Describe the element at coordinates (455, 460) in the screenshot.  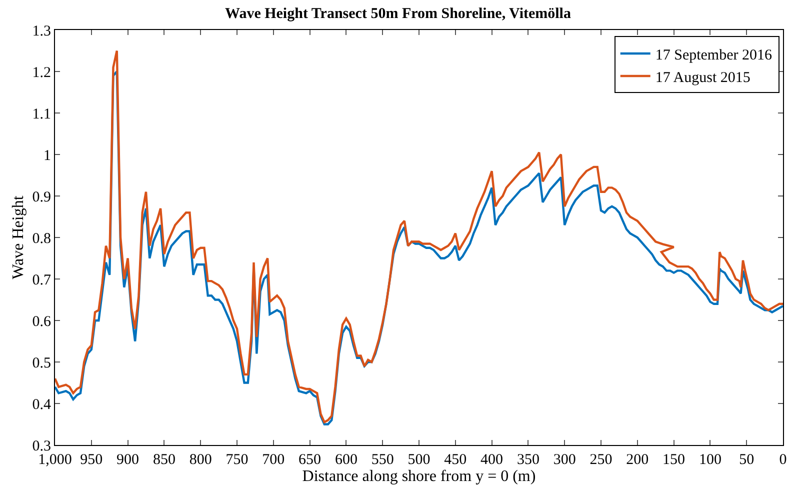
I see `x-tick-label: 450` at that location.